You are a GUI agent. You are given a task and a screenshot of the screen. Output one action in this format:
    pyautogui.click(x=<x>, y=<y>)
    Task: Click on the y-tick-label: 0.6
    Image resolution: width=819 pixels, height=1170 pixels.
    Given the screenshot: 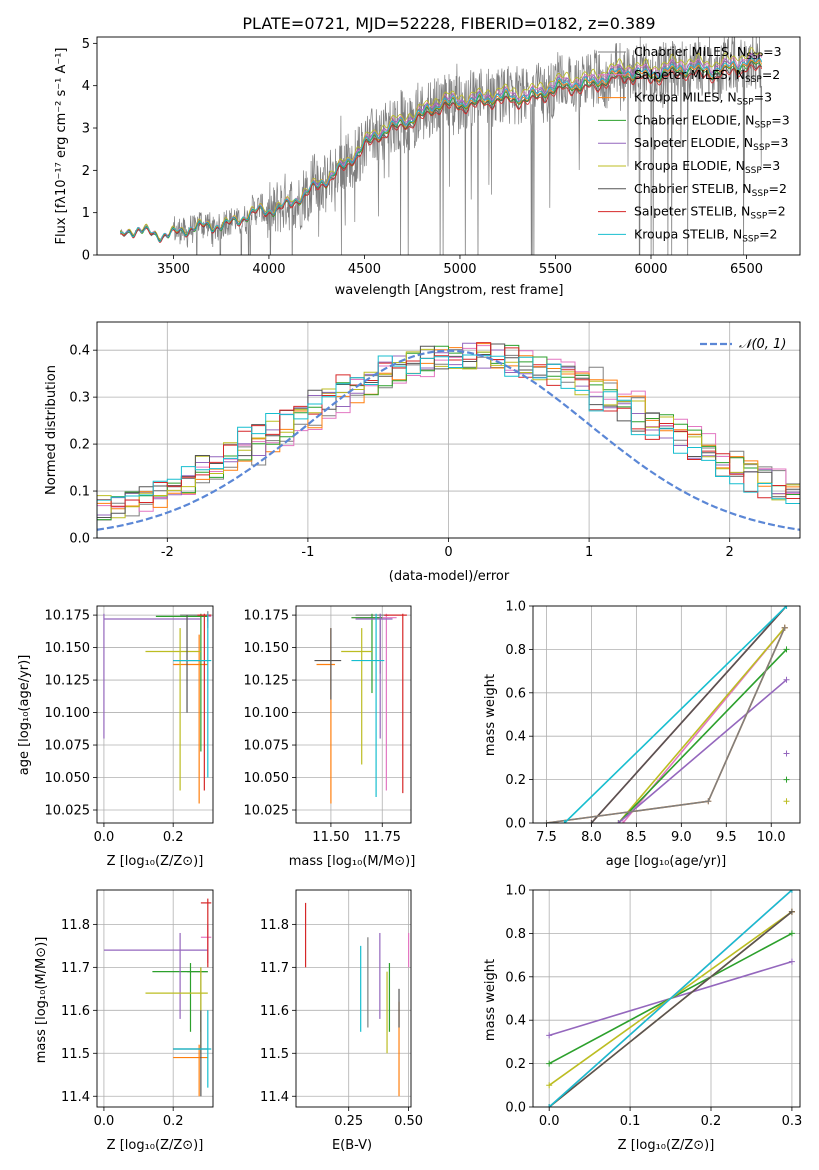 What is the action you would take?
    pyautogui.click(x=515, y=977)
    